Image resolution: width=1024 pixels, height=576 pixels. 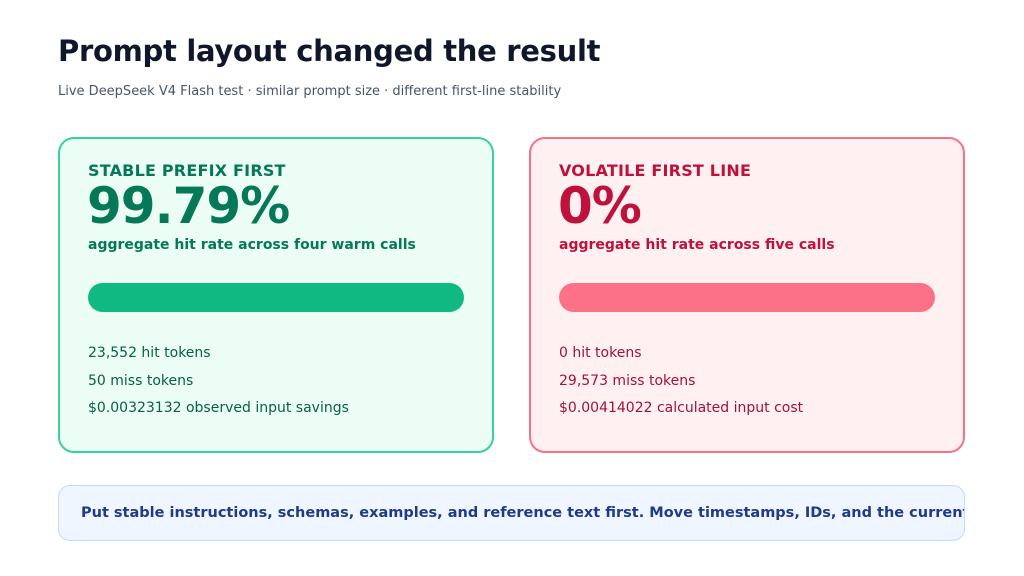 I want to click on hit-tokens-stat: 23,552 hit tokens, so click(x=149, y=353).